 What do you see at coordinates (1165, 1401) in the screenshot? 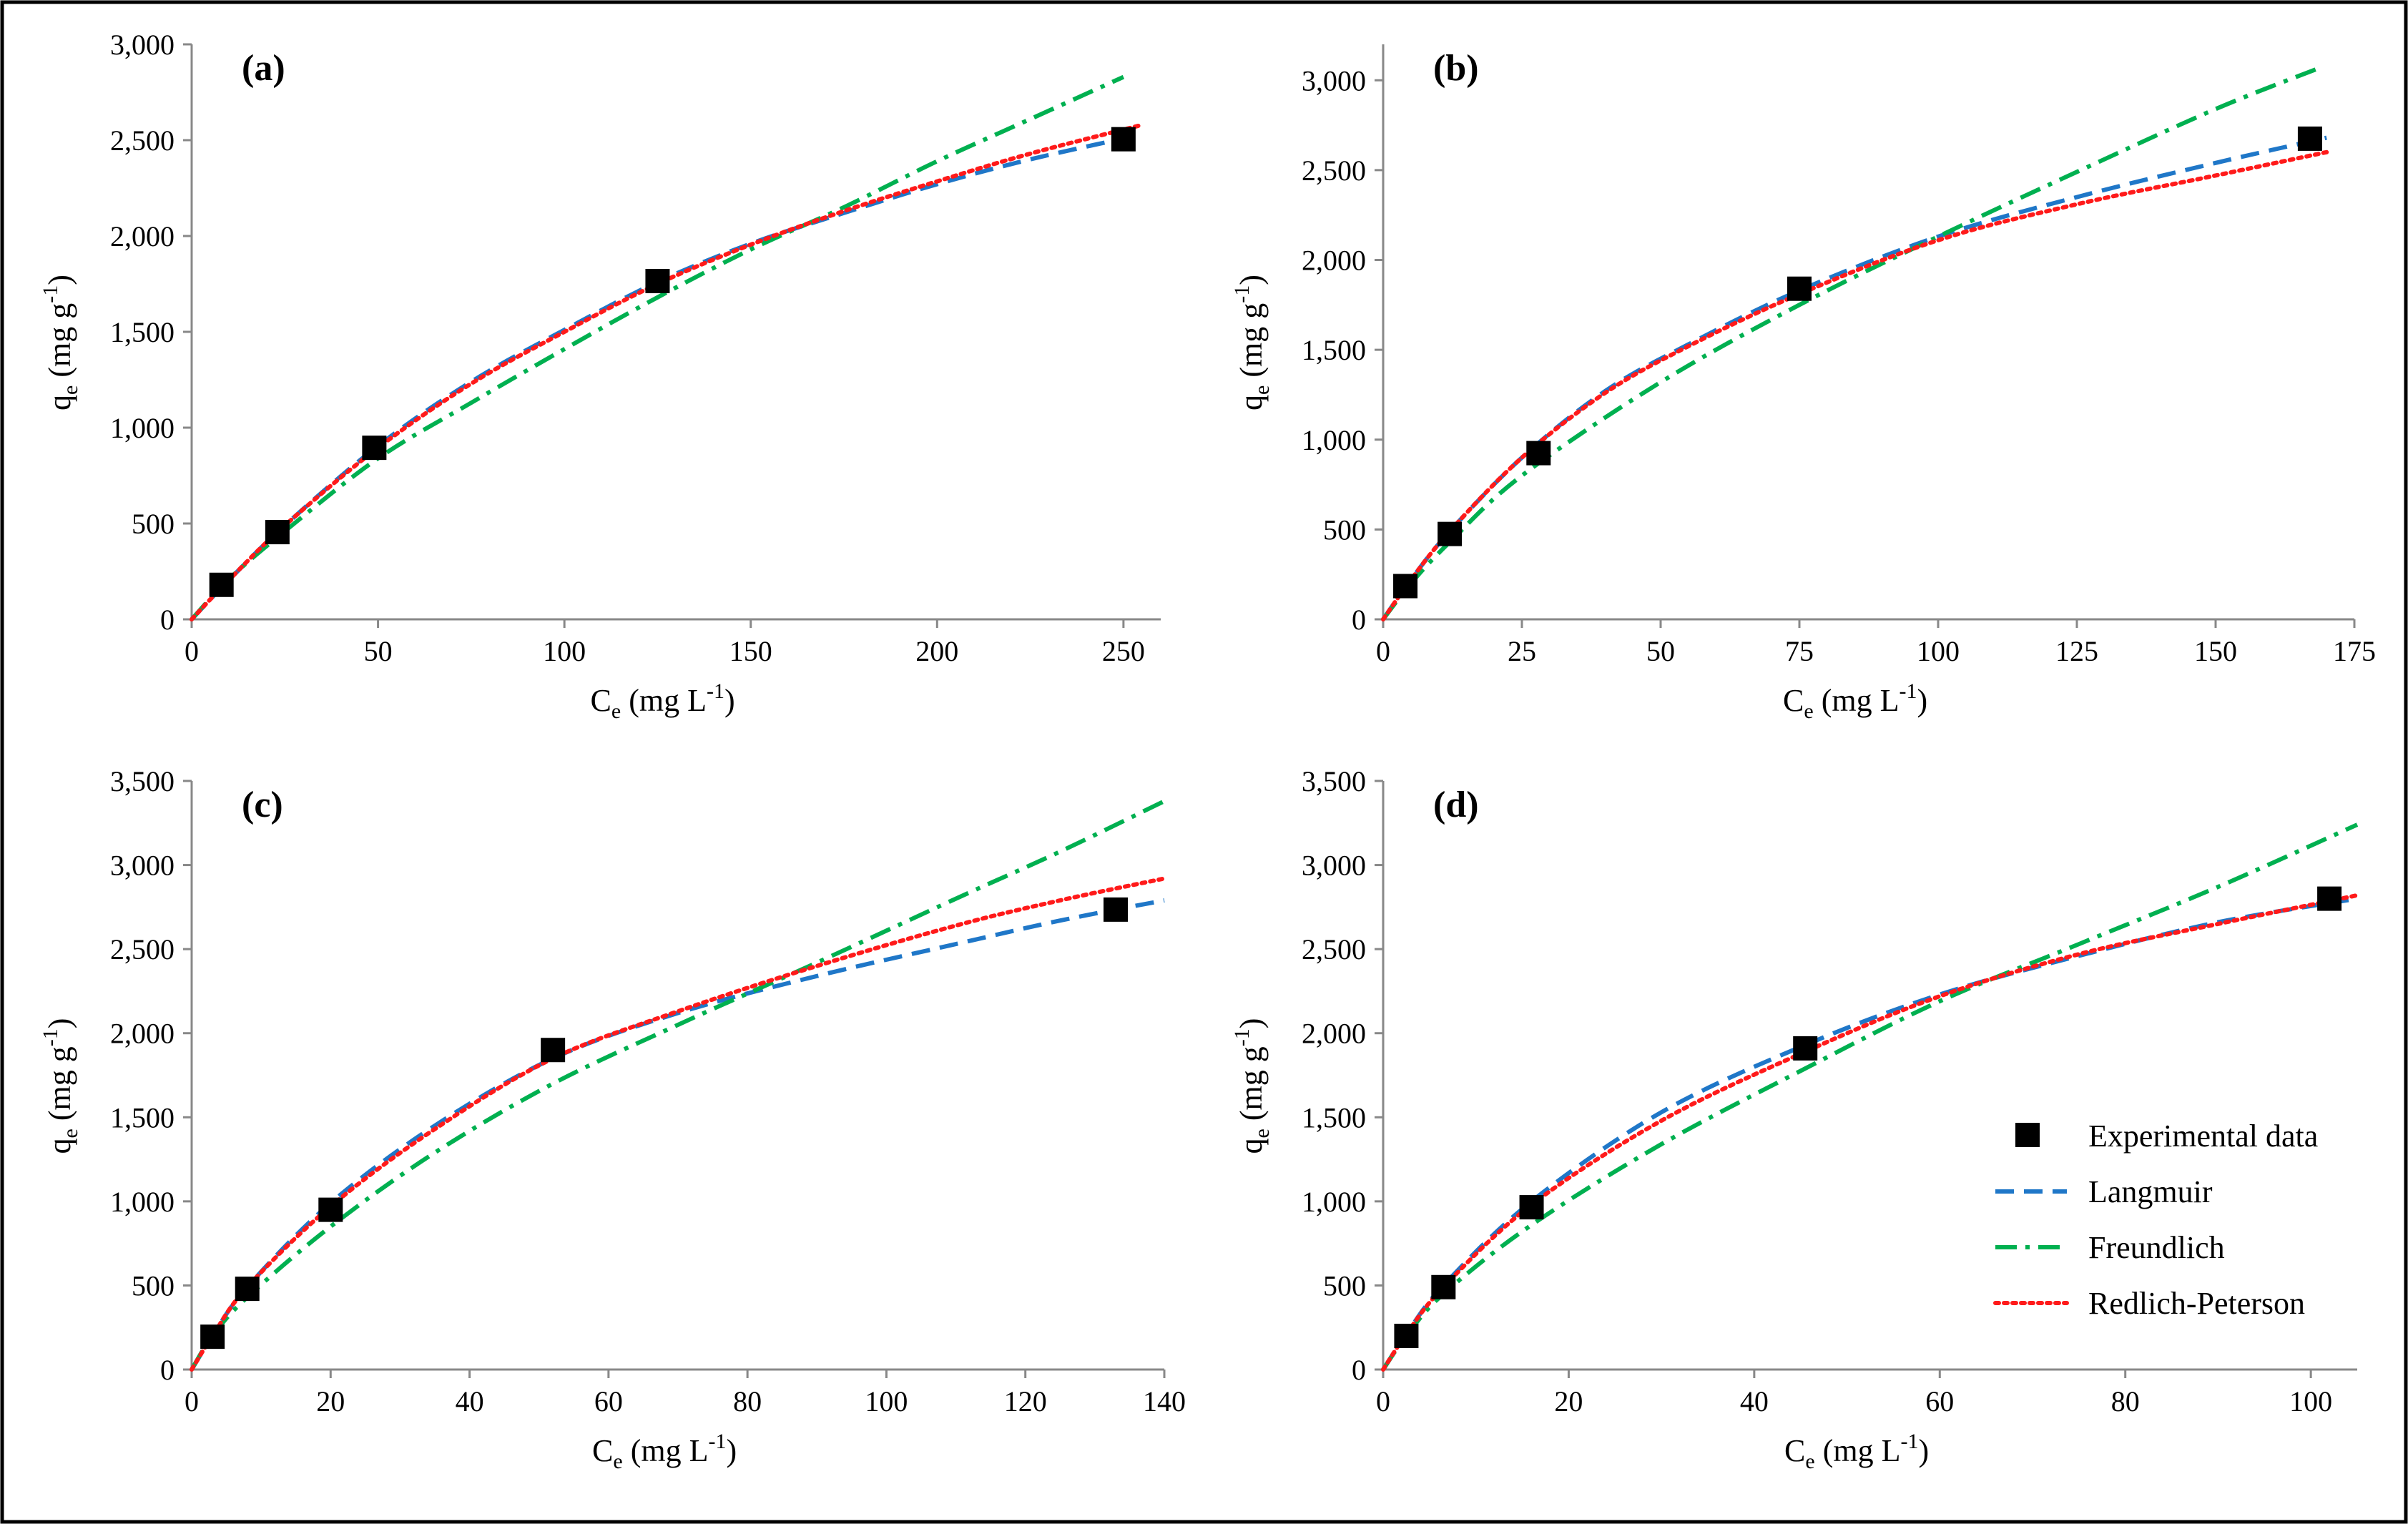
I see `x-tick-label: 140` at bounding box center [1165, 1401].